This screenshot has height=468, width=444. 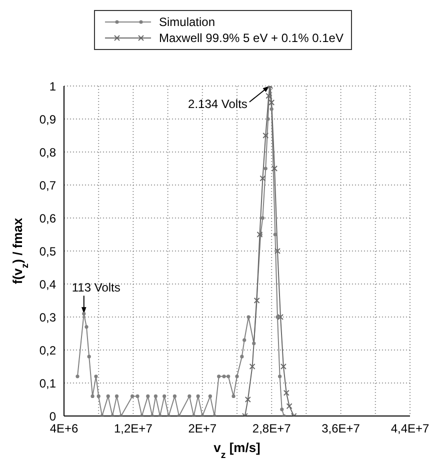 I want to click on y-tick-label: 0,2, so click(x=47, y=350).